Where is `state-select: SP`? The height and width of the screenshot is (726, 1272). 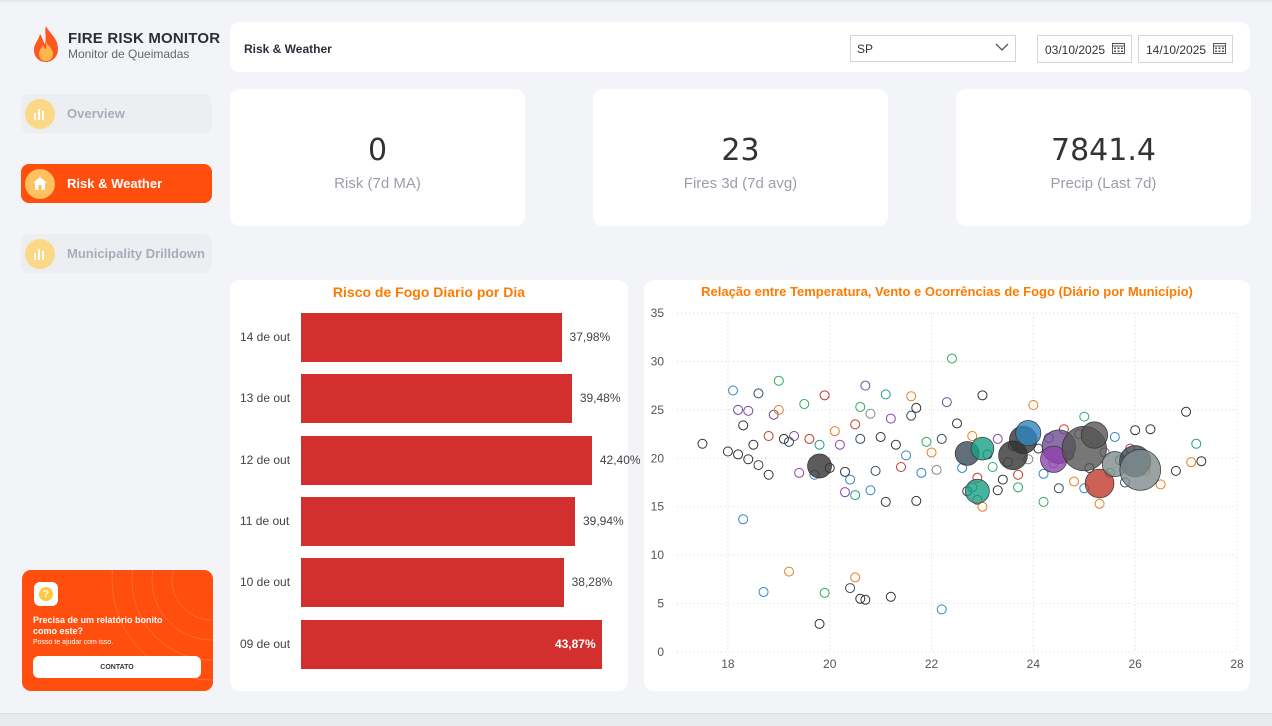 state-select: SP is located at coordinates (933, 48).